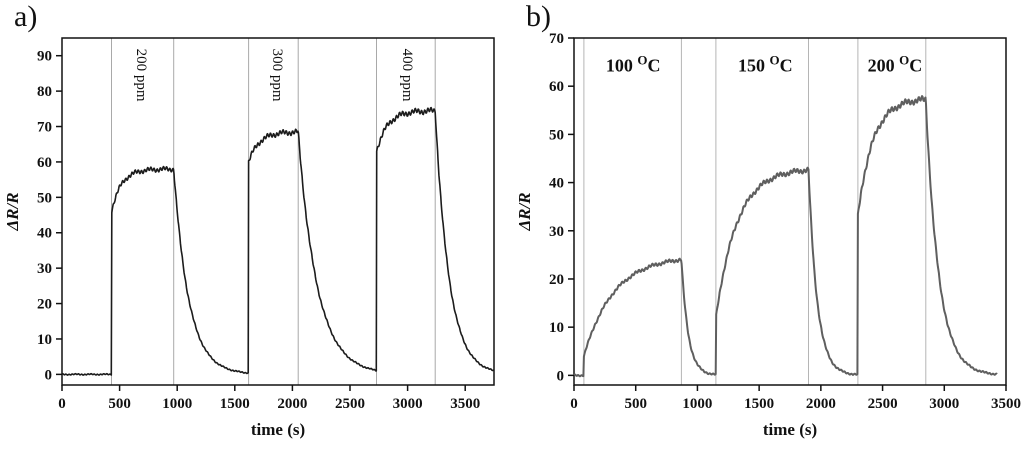 Image resolution: width=1024 pixels, height=450 pixels. Describe the element at coordinates (277, 75) in the screenshot. I see `svg-text: 300 ppm` at that location.